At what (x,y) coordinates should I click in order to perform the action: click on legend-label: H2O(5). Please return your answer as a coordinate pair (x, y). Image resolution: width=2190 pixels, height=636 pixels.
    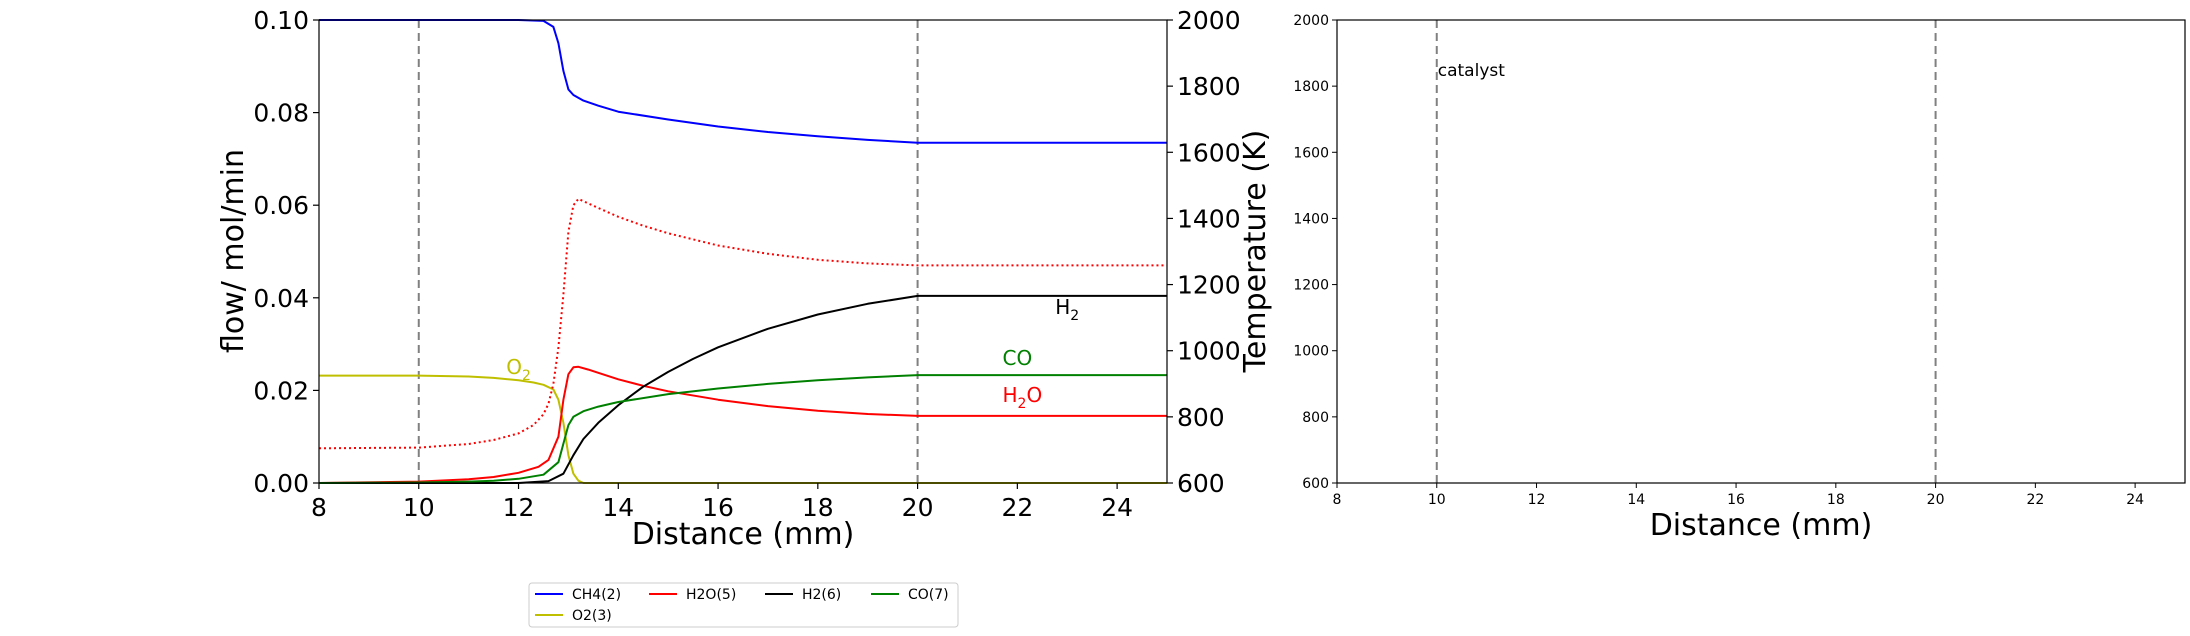
    Looking at the image, I should click on (711, 595).